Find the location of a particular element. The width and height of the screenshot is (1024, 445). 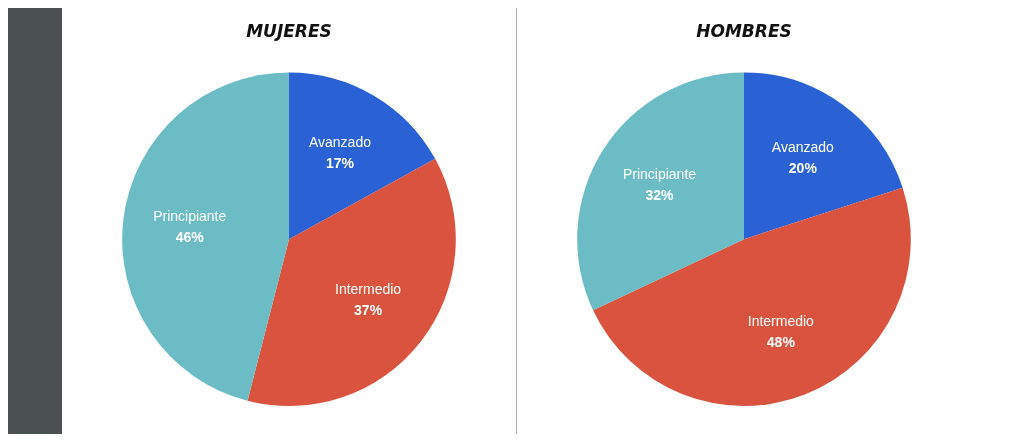

data-label: 32% is located at coordinates (660, 195).